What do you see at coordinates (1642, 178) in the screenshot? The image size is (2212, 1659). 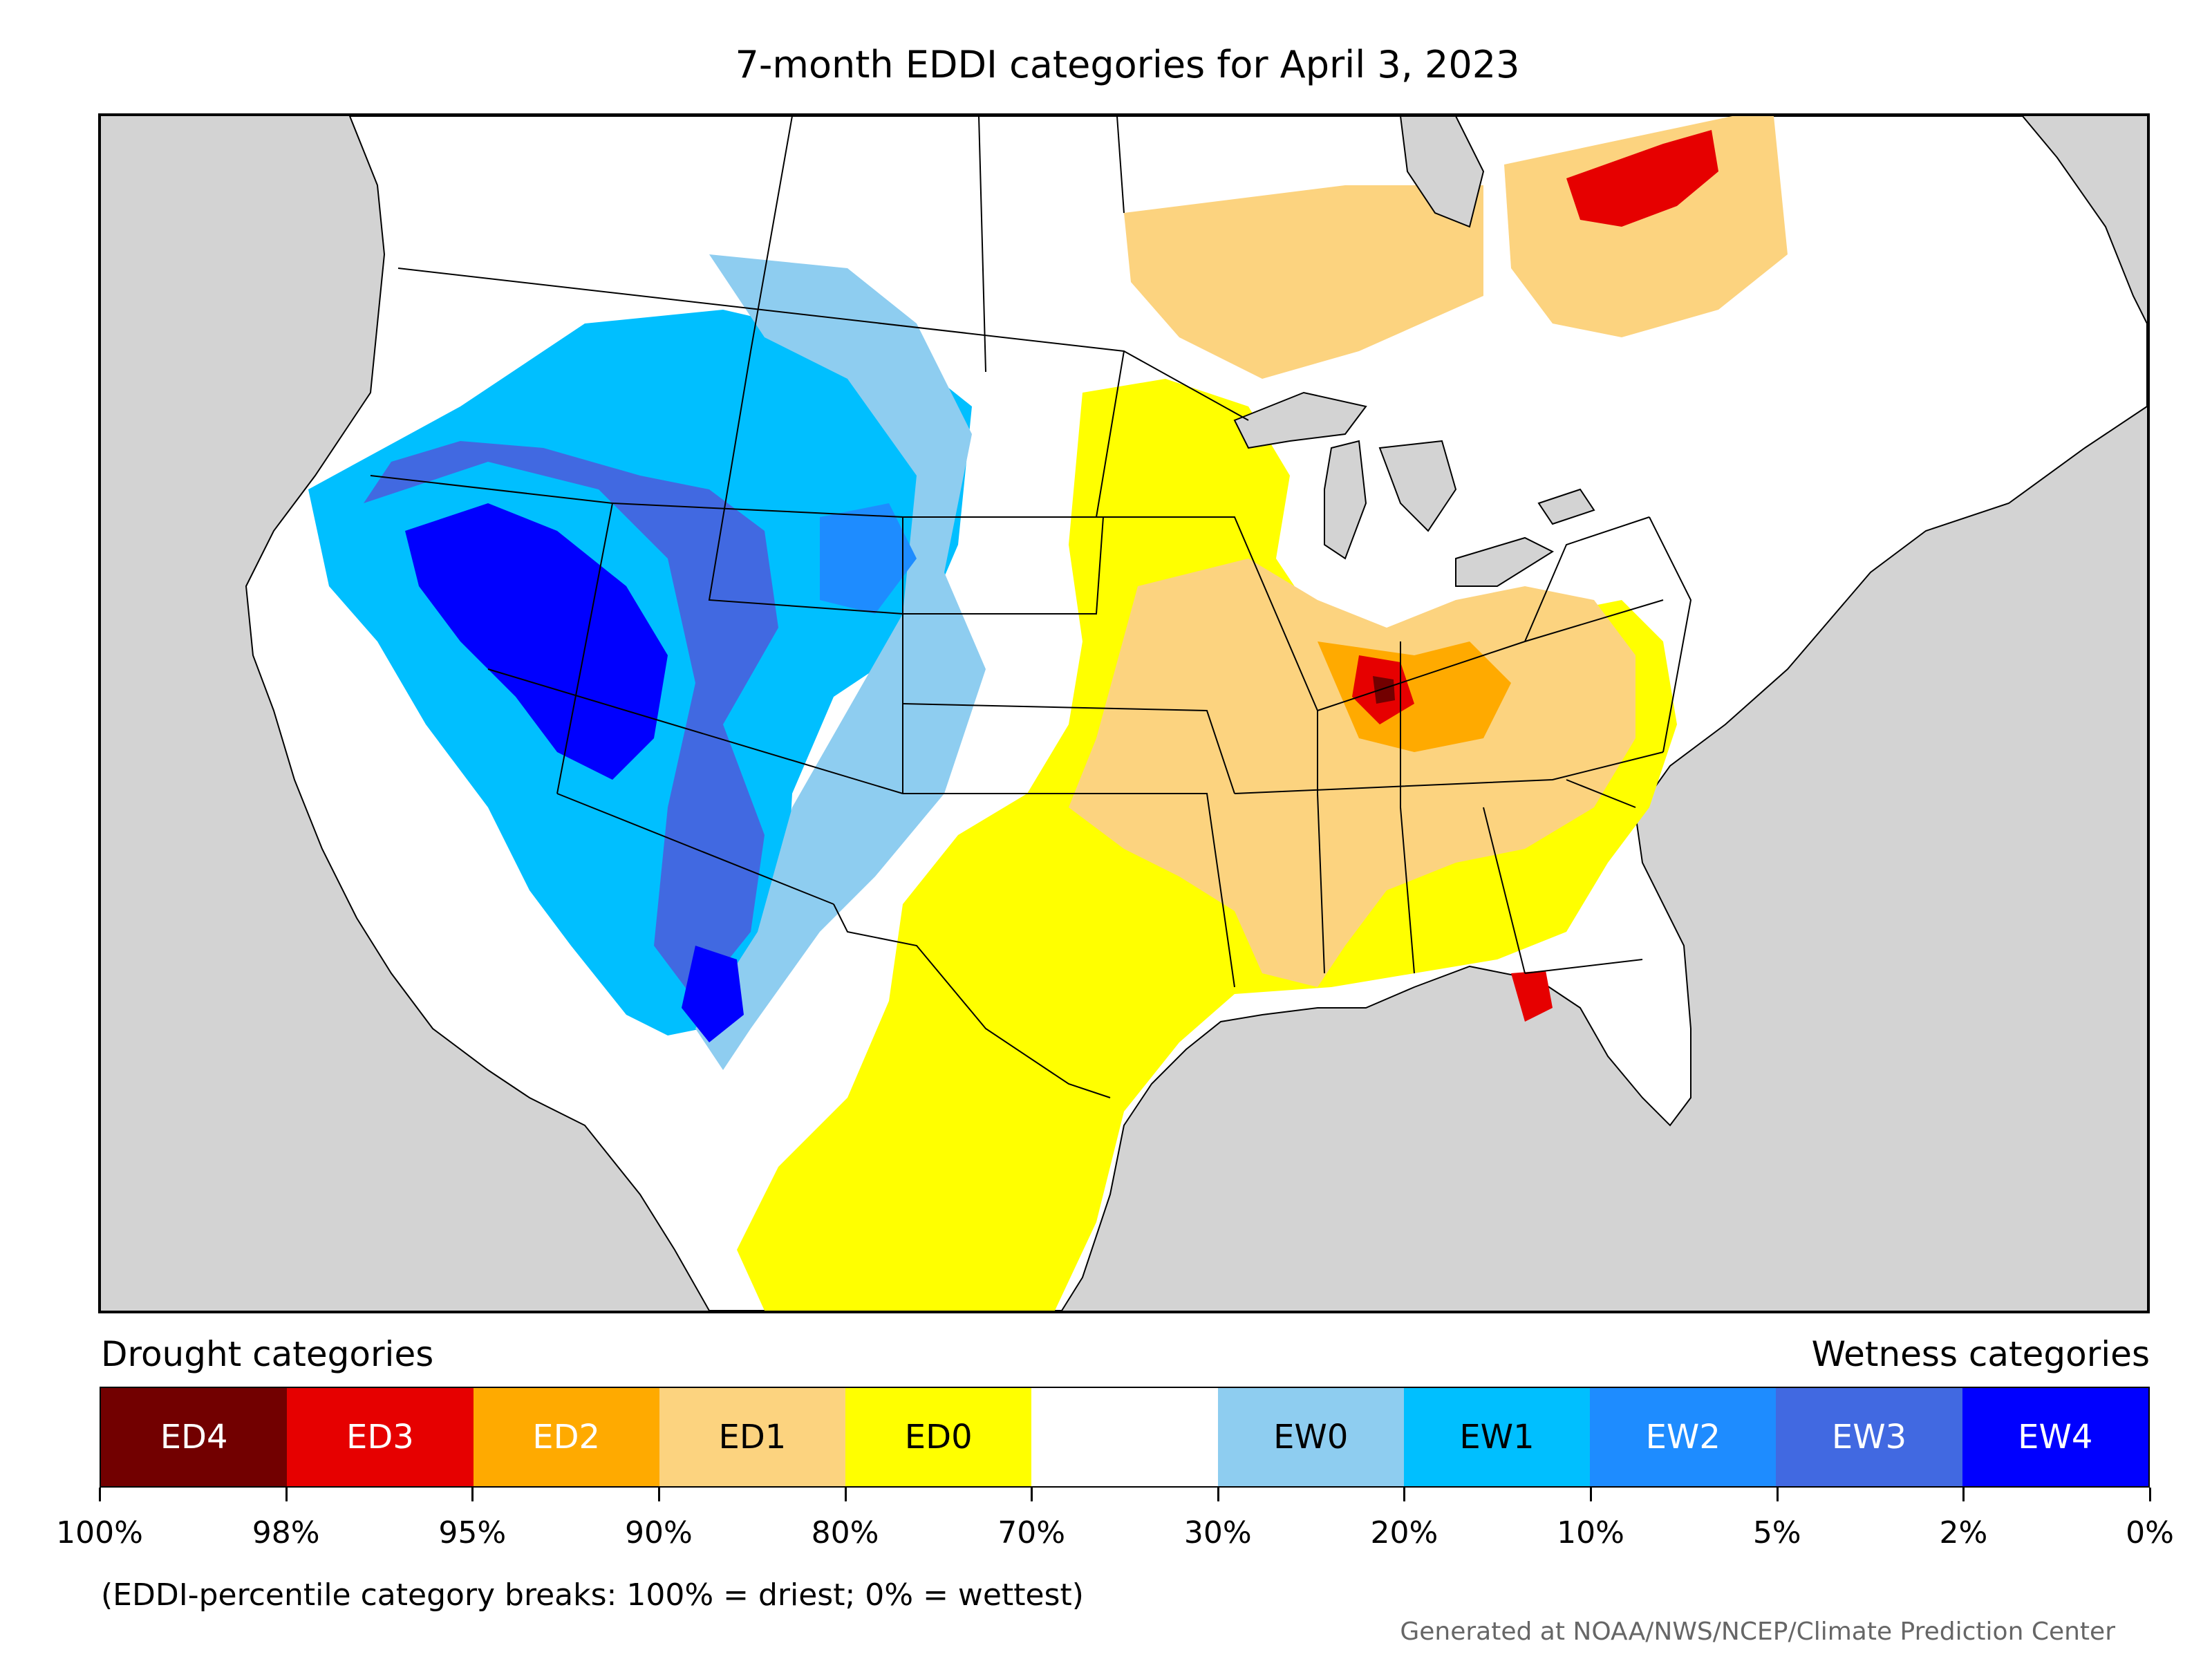 I see `dry-region-ed3-northeast` at bounding box center [1642, 178].